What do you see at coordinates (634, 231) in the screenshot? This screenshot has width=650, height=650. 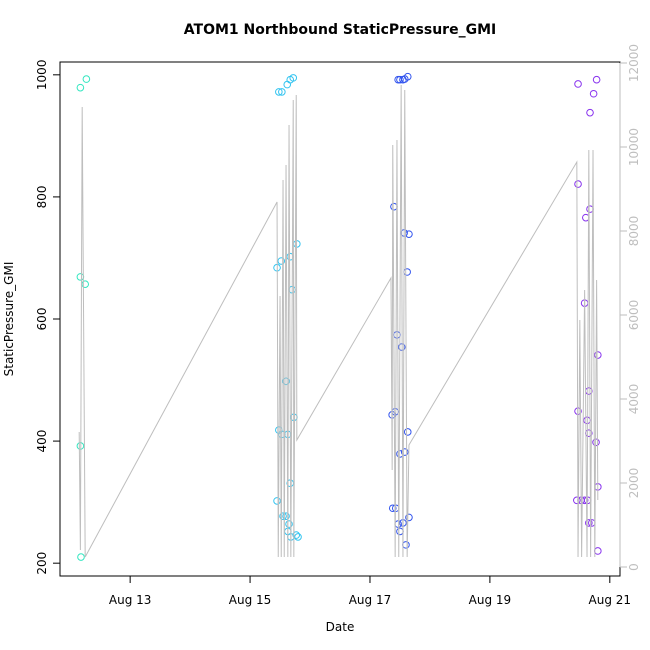 I see `y2-tick-label: 8000` at bounding box center [634, 231].